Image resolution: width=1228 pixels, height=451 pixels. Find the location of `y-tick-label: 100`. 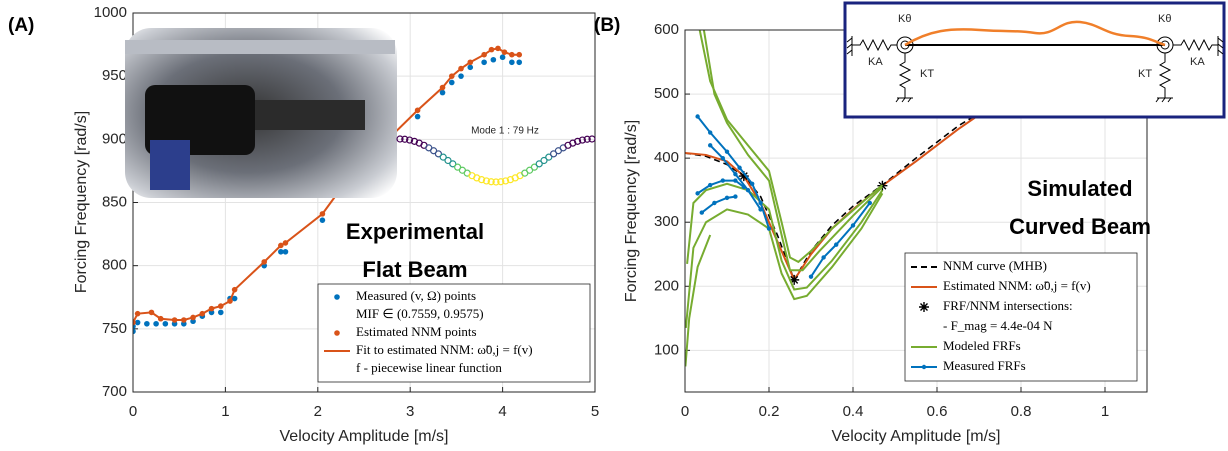

y-tick-label: 100 is located at coordinates (666, 349).